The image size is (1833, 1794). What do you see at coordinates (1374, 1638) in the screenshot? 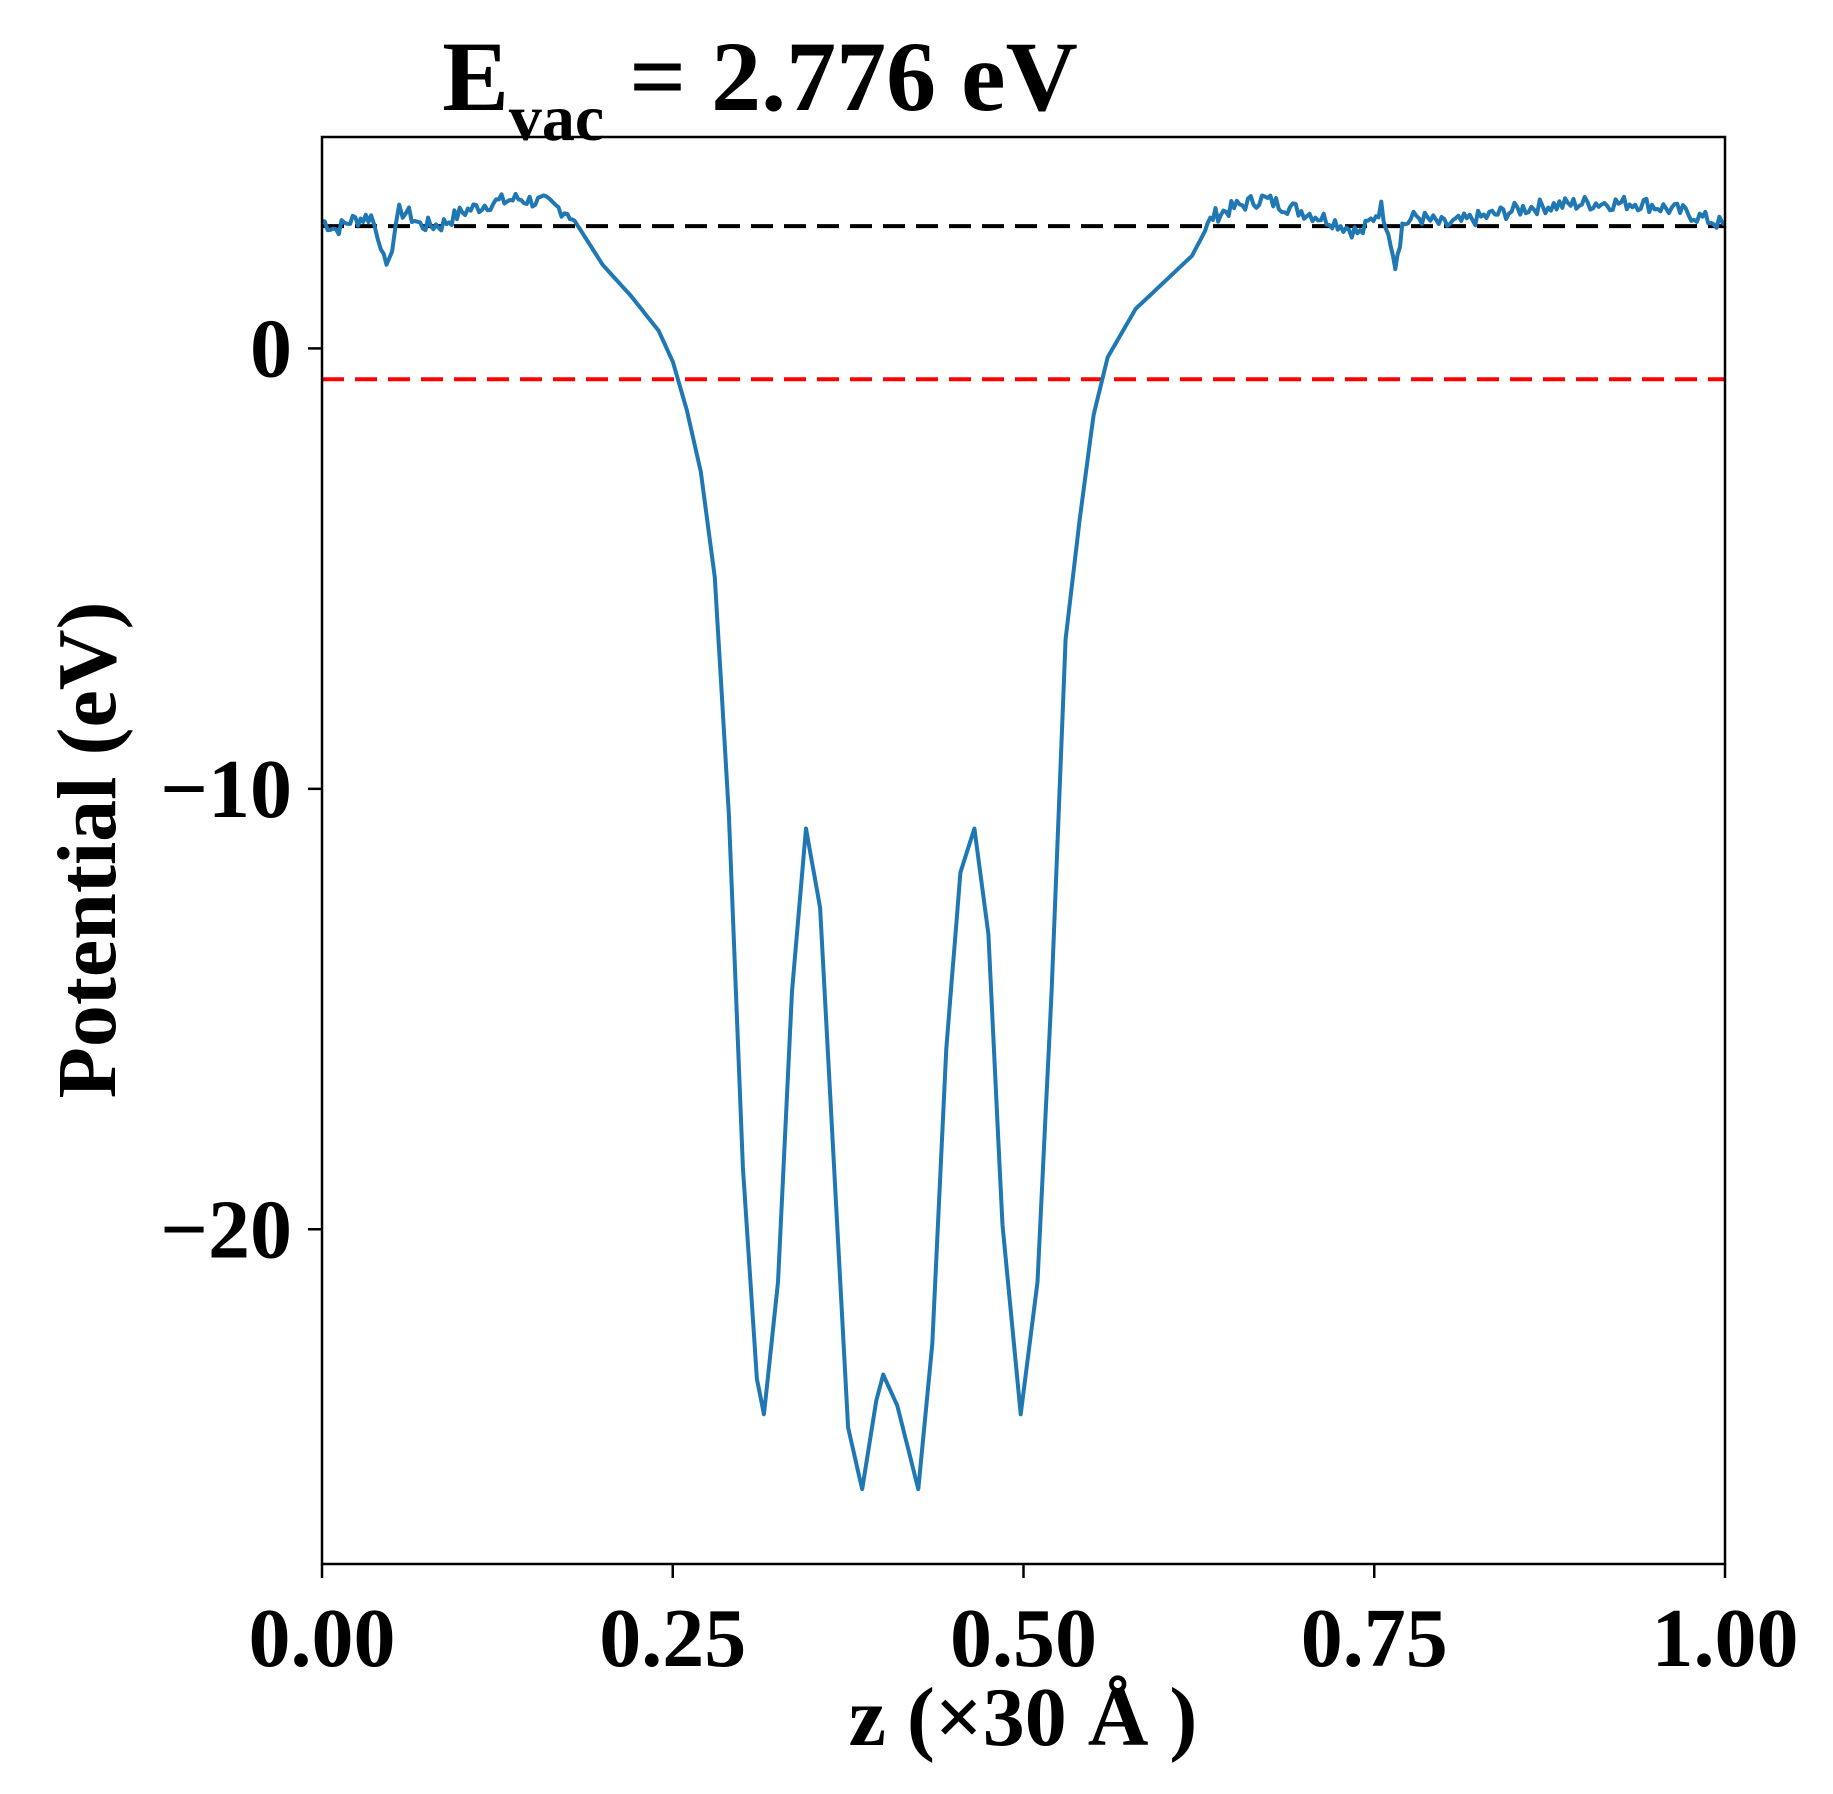
I see `x-tick-label: 0.75` at bounding box center [1374, 1638].